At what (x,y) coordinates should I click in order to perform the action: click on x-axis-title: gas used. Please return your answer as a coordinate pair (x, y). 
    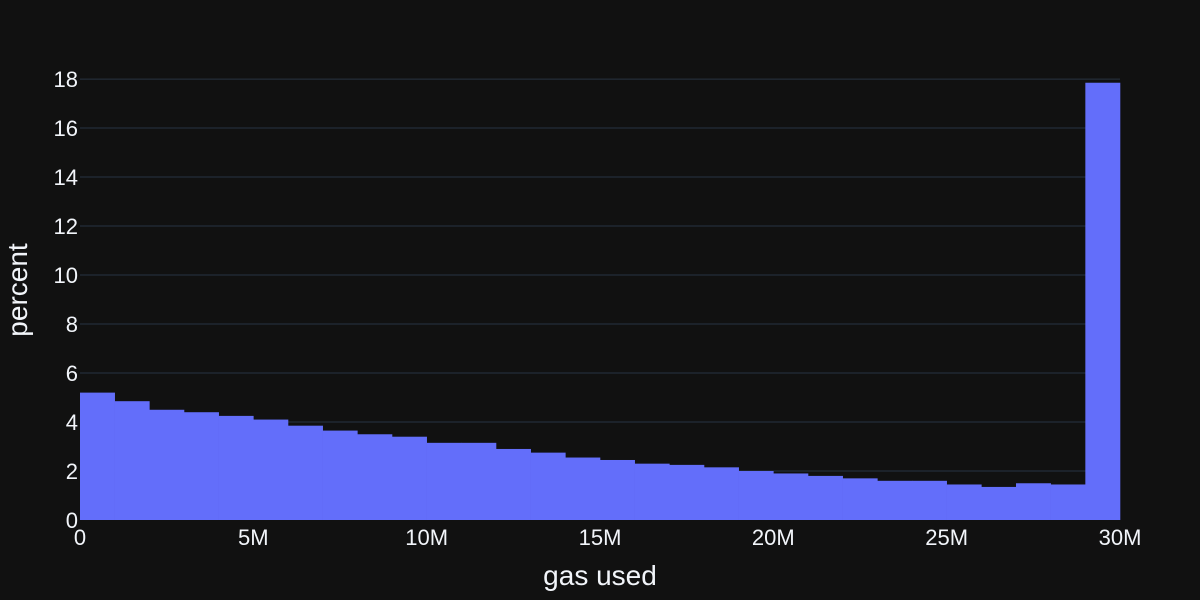
    Looking at the image, I should click on (600, 575).